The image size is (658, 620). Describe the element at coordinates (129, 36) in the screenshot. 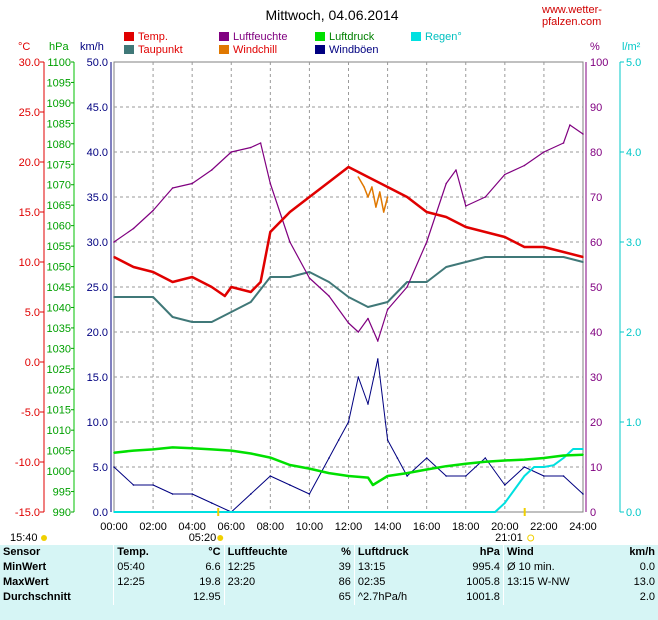

I see `legend-swatch-temp` at that location.